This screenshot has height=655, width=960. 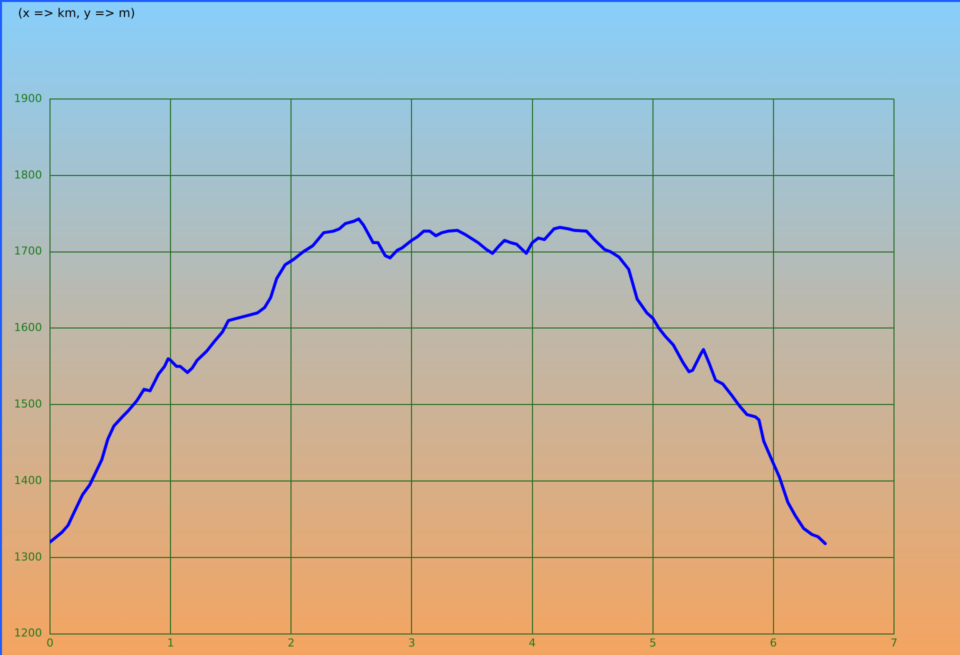 I want to click on x-tick-label: 6, so click(x=773, y=643).